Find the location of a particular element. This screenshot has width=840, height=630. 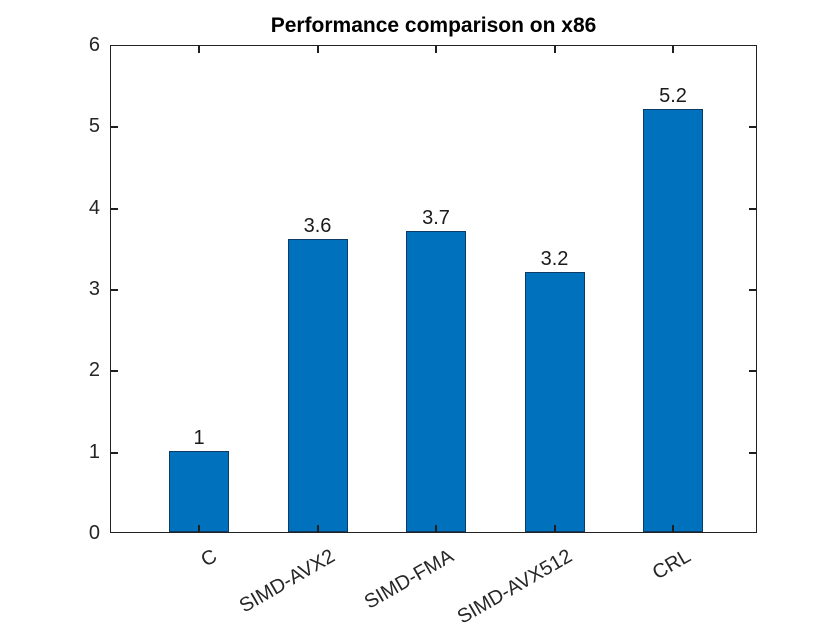

x-tick-label-simd-avx512: SIMD-AVX512 is located at coordinates (514, 587).